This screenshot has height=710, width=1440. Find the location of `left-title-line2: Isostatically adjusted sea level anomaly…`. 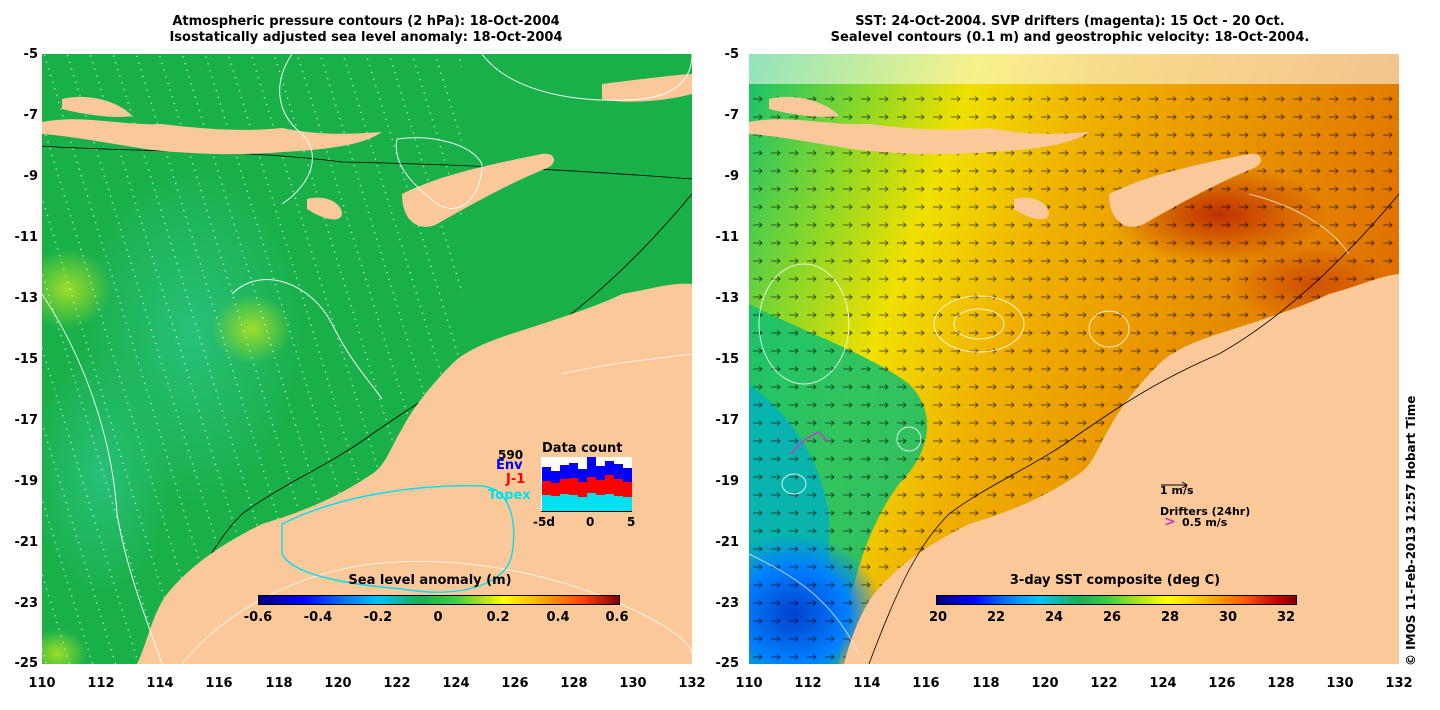

left-title-line2: Isostatically adjusted sea level anomaly… is located at coordinates (366, 37).